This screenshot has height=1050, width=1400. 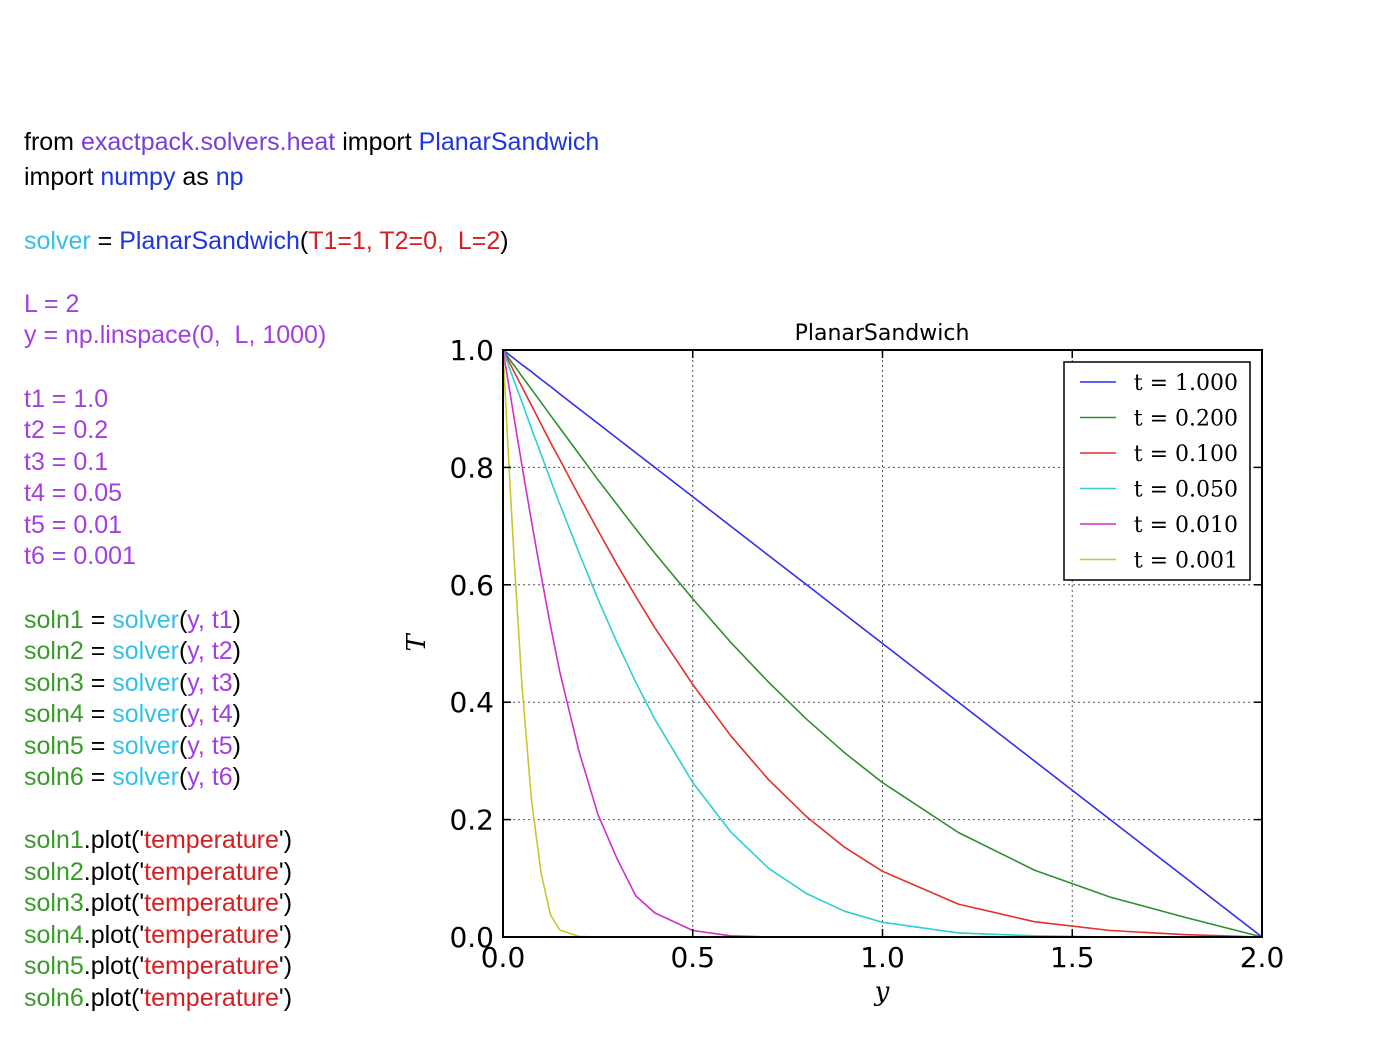 What do you see at coordinates (66, 430) in the screenshot?
I see `code-token: t2 = 0.2` at bounding box center [66, 430].